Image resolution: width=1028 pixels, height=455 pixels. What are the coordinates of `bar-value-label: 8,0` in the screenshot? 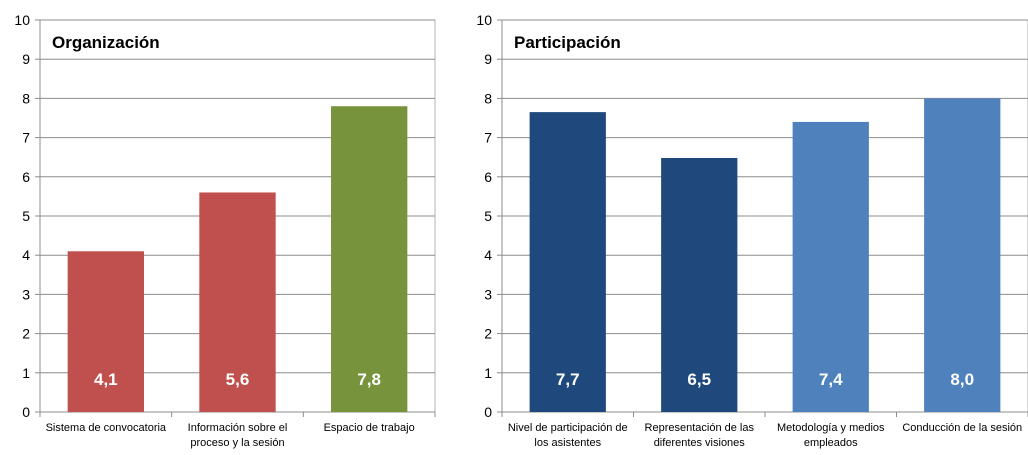 It's located at (962, 379).